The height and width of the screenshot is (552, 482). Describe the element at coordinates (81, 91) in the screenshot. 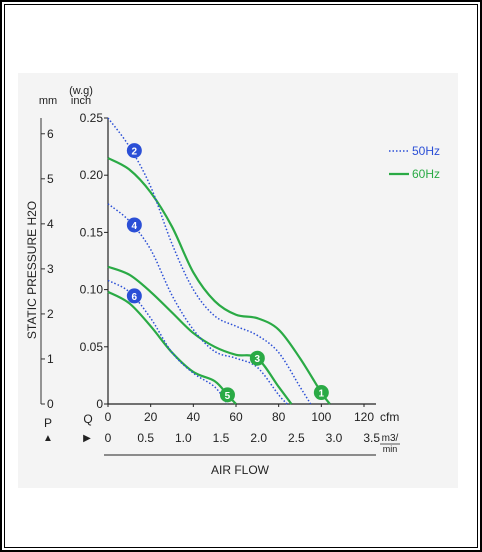

I see `inch-unit-top-label: (w.g)` at that location.